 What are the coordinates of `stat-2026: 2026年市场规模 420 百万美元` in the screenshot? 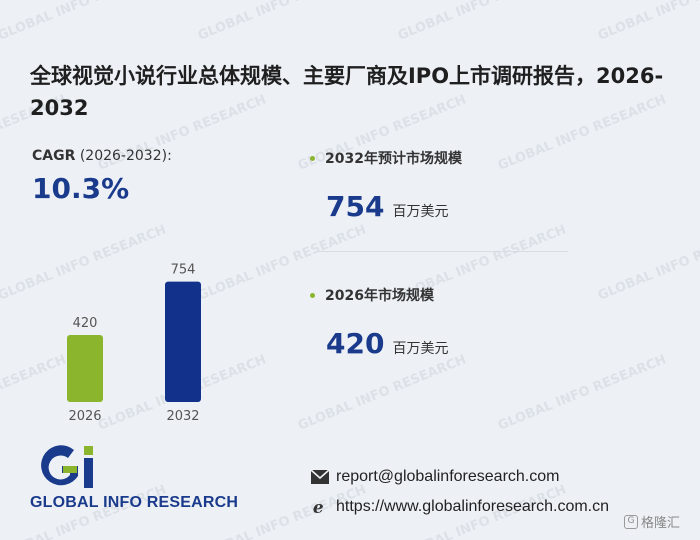 It's located at (379, 322).